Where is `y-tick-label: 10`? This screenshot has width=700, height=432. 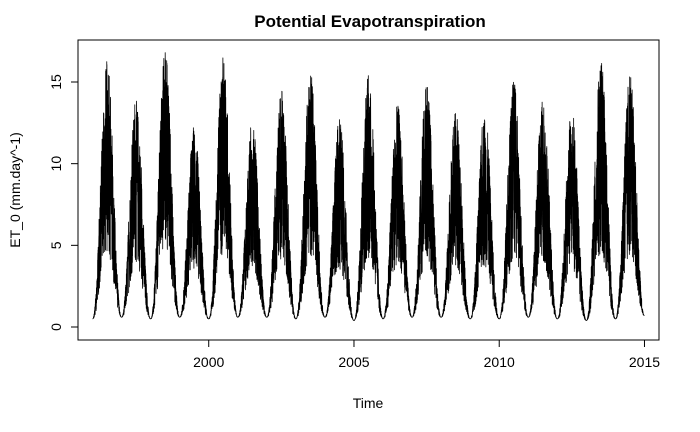
y-tick-label: 10 is located at coordinates (56, 164).